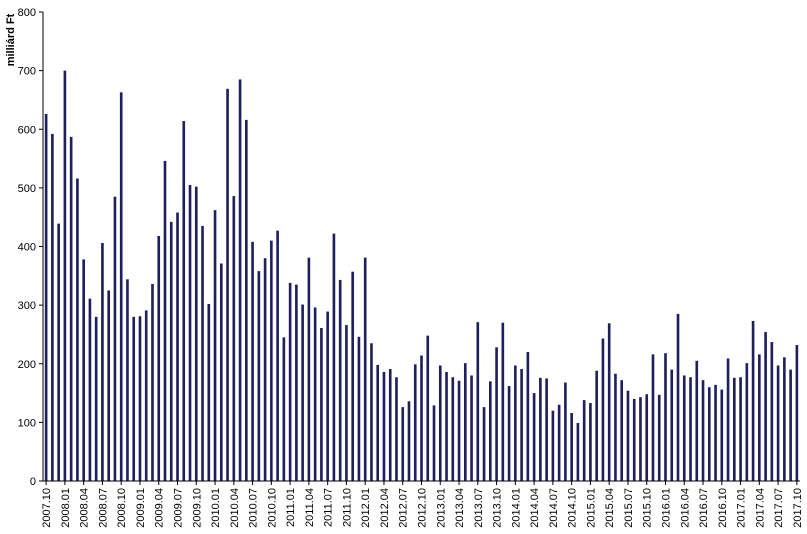 The width and height of the screenshot is (807, 534). What do you see at coordinates (141, 508) in the screenshot?
I see `x-tick-label: 2009.01` at bounding box center [141, 508].